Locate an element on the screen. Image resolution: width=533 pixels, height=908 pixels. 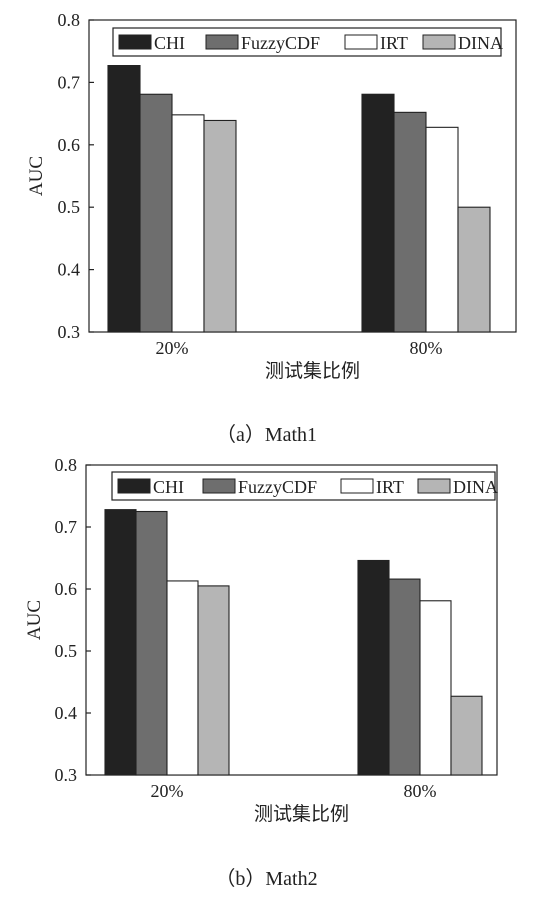
math1-y-tick-label: 0.5 is located at coordinates (69, 207).